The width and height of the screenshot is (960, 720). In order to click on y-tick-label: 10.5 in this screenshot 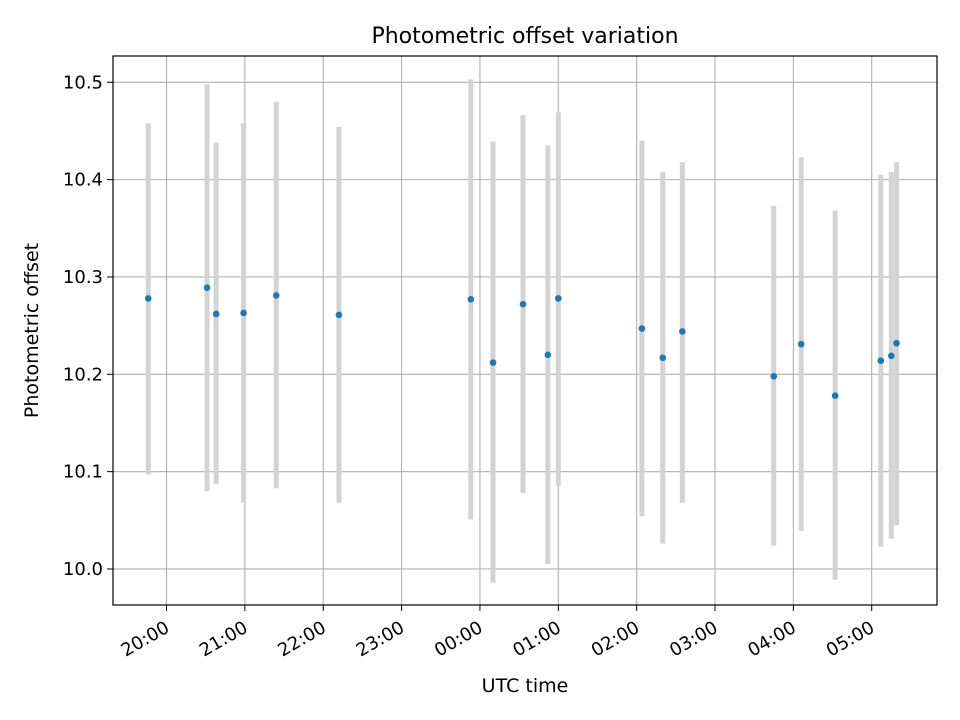, I will do `click(83, 82)`.